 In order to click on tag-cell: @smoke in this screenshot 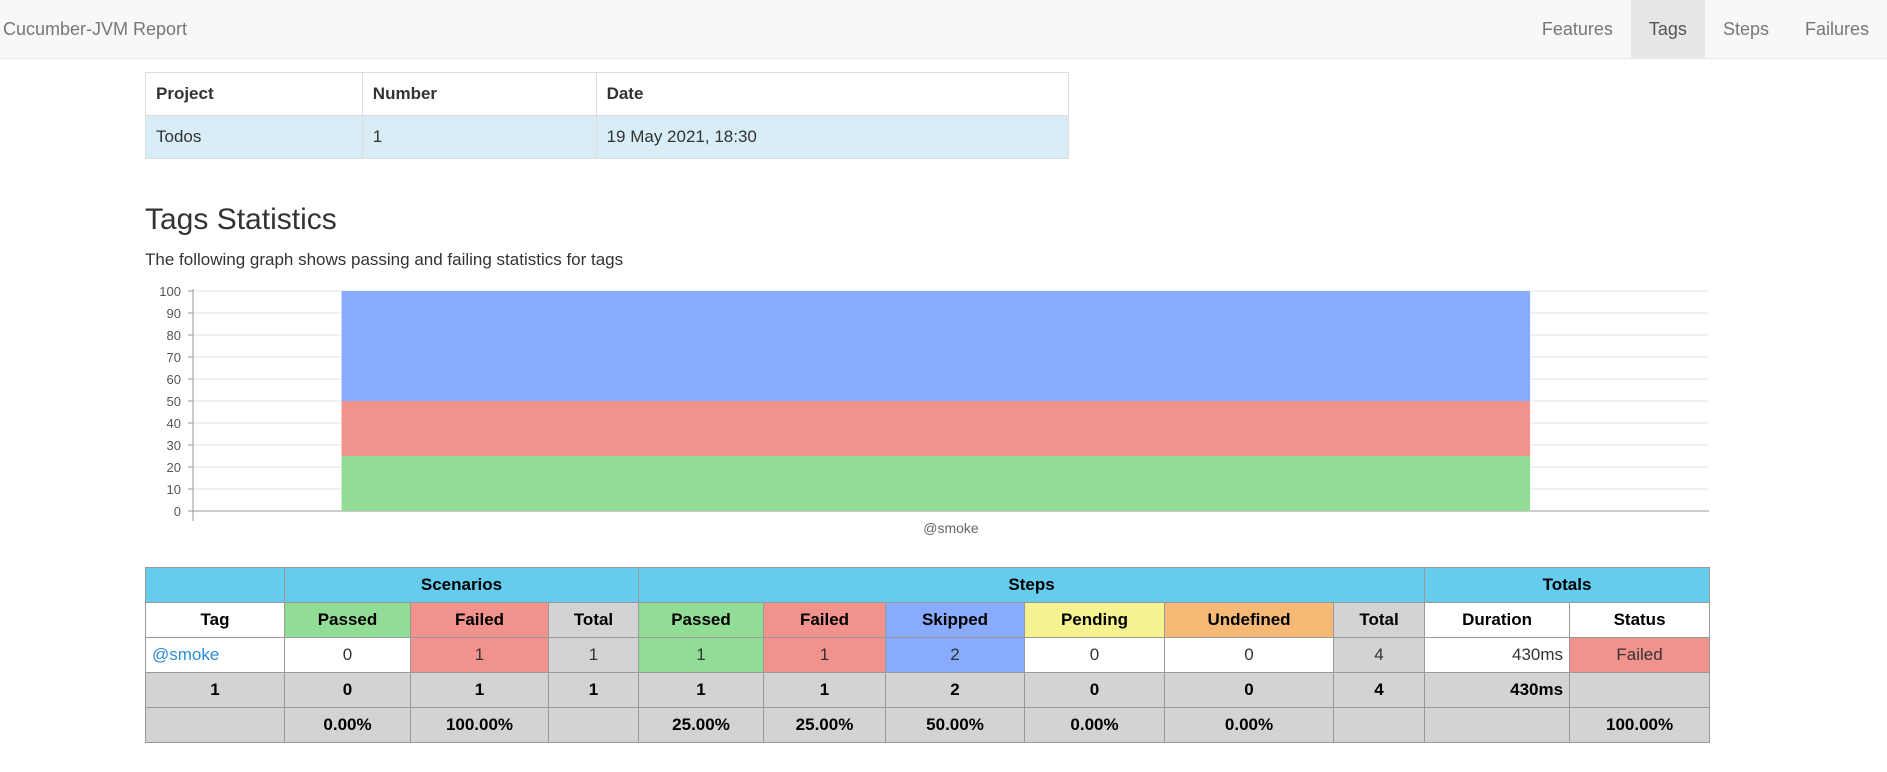, I will do `click(215, 655)`.